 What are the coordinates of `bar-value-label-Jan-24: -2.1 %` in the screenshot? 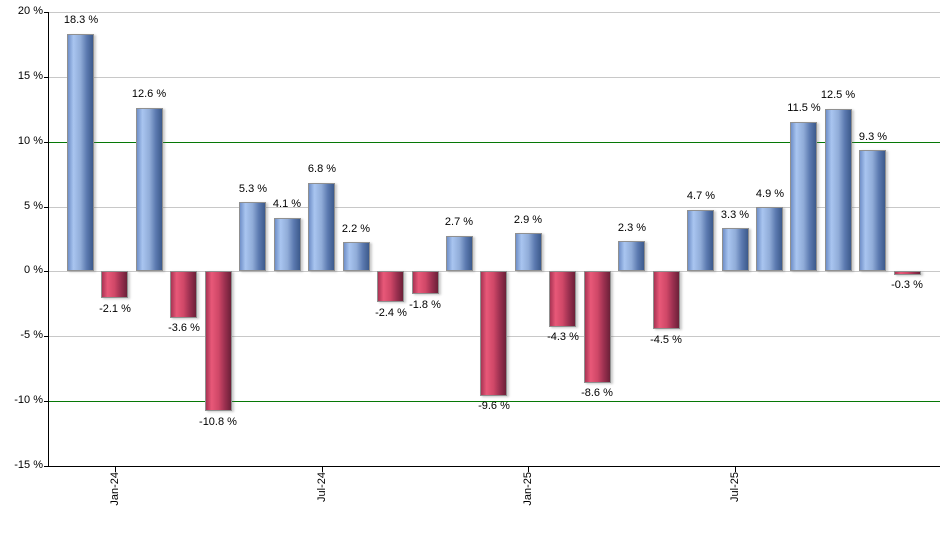 It's located at (115, 309).